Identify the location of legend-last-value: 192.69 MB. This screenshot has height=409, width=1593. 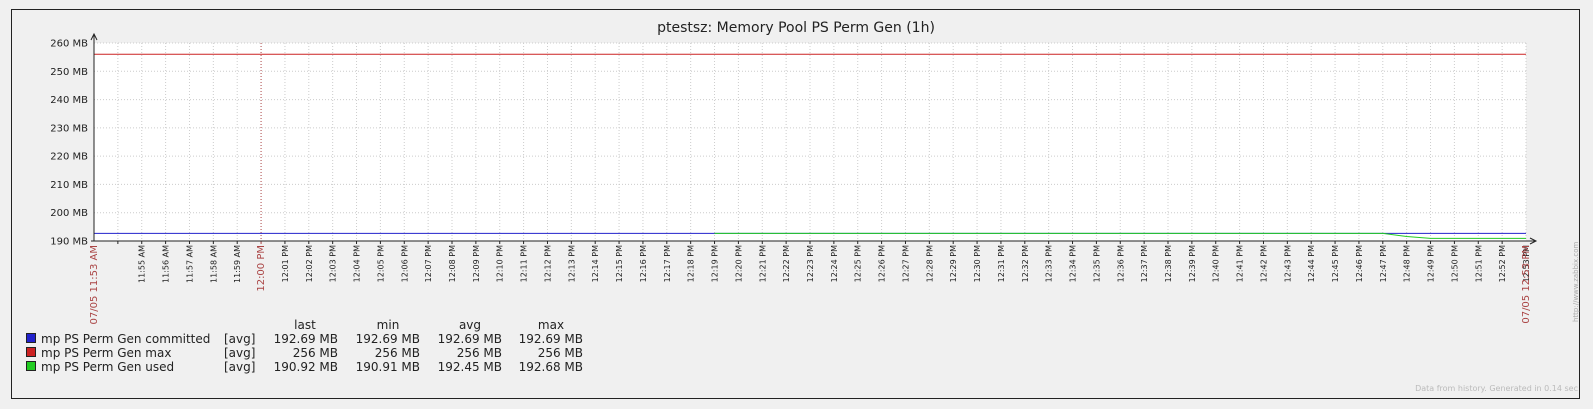
(306, 339).